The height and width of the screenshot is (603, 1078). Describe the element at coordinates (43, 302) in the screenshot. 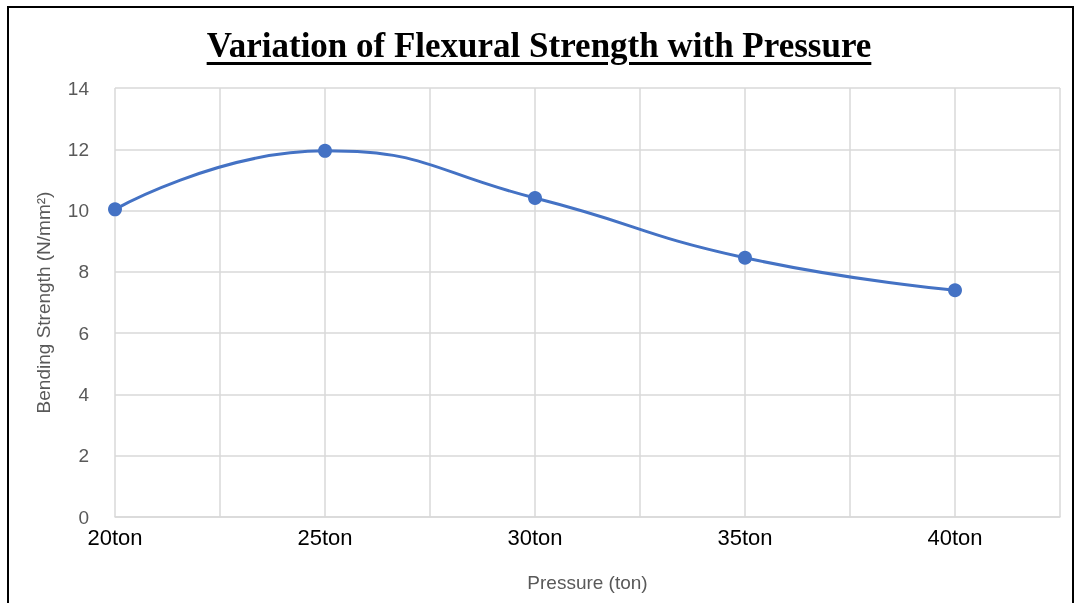

I see `y-axis-title: Bending Strength (N/mm²)` at that location.